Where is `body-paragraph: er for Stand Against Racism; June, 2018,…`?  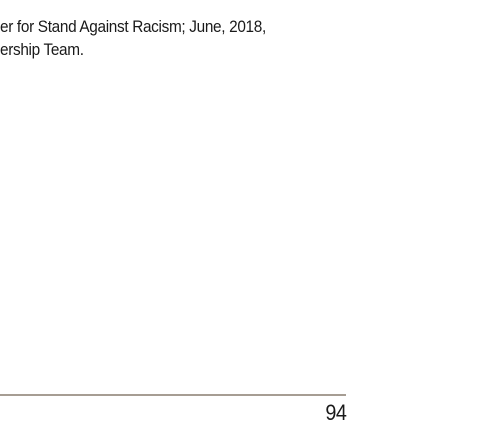
body-paragraph: er for Stand Against Racism; June, 2018,… is located at coordinates (160, 39).